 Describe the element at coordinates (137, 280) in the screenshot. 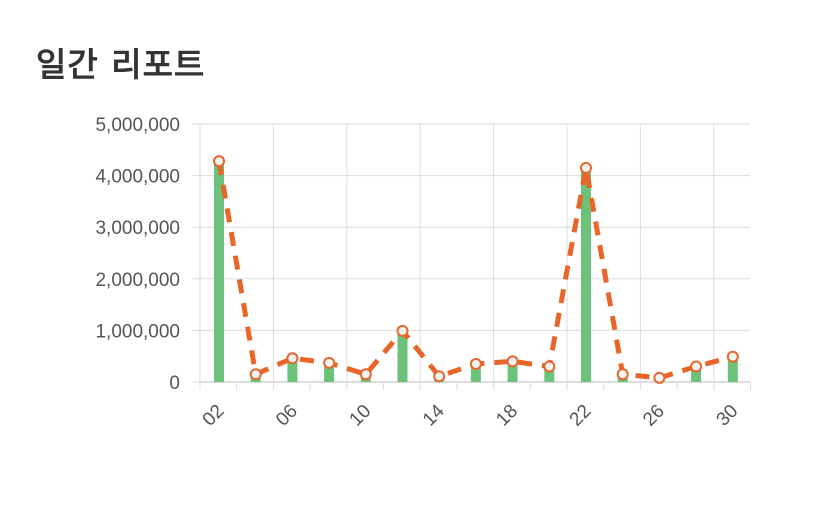

I see `y-tick-label: 2,000,000` at that location.